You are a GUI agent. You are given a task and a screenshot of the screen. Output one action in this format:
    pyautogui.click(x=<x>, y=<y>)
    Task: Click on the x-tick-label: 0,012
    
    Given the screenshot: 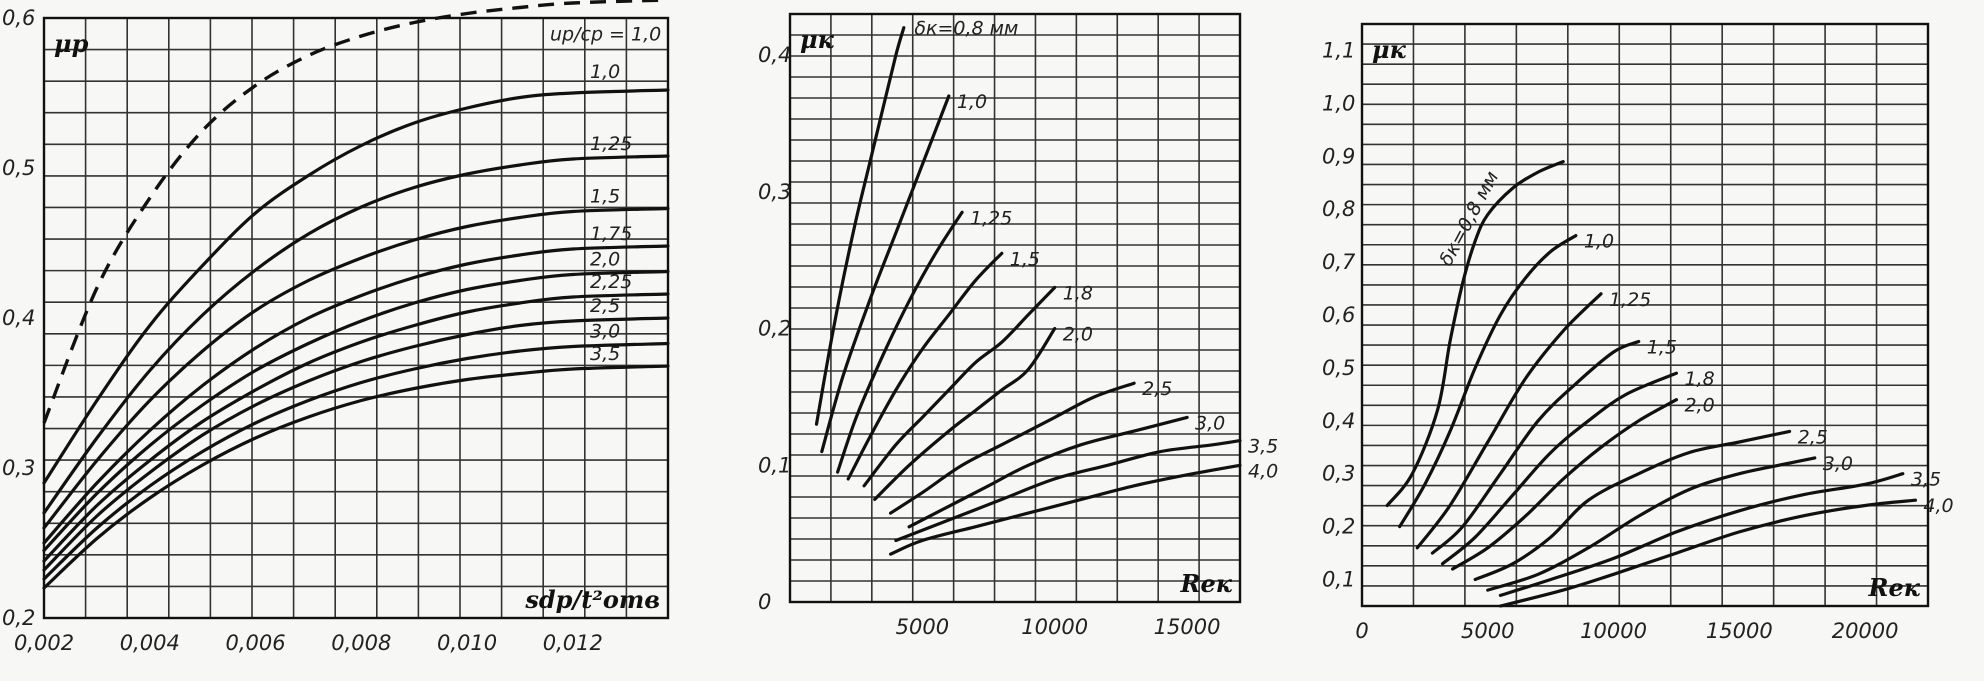 What is the action you would take?
    pyautogui.click(x=573, y=643)
    